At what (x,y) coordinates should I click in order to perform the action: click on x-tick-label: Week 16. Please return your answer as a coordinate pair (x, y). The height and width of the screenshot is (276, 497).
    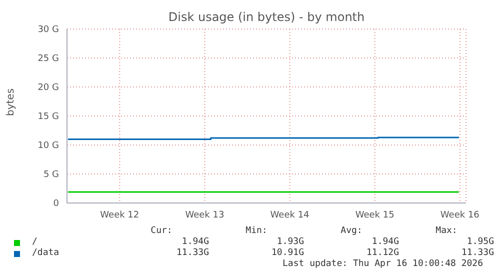
    Looking at the image, I should click on (460, 215).